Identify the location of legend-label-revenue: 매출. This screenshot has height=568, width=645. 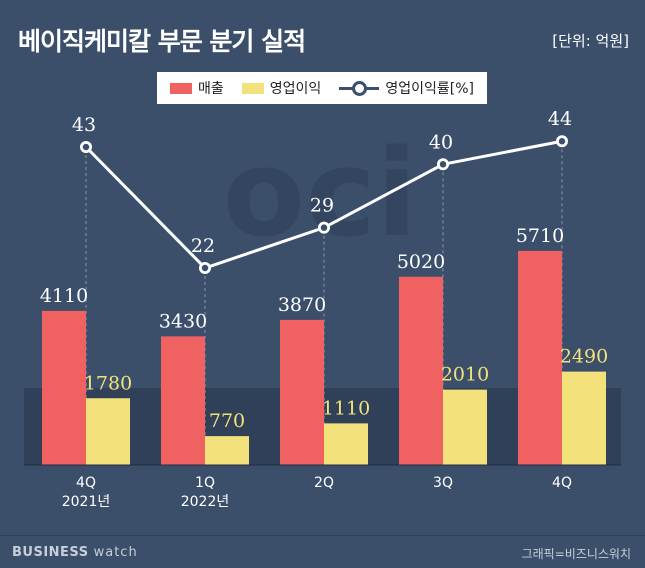
(211, 89).